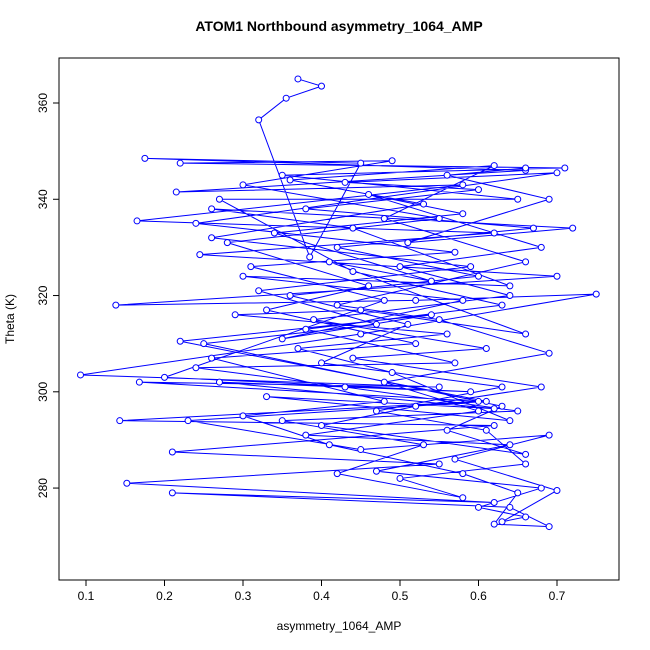  Describe the element at coordinates (43, 199) in the screenshot. I see `y-tick-label: 340` at that location.